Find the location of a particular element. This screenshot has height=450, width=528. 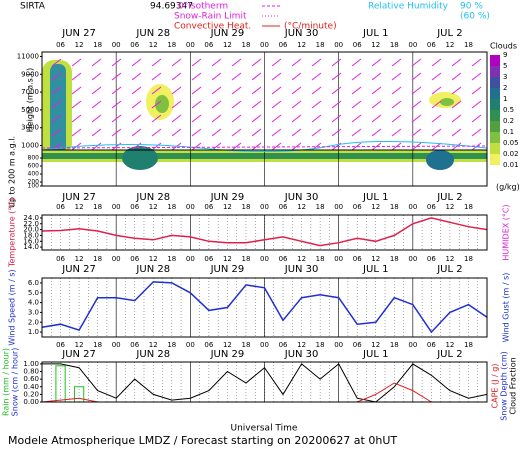

isotherm-legend: 0°Isotherm is located at coordinates (203, 7).